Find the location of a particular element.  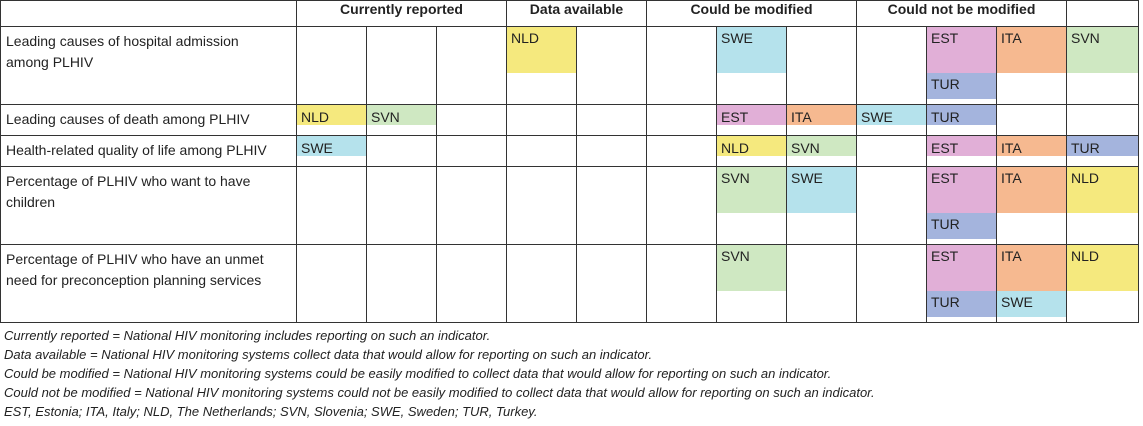

row-label-line: among PLHIV is located at coordinates (50, 62).